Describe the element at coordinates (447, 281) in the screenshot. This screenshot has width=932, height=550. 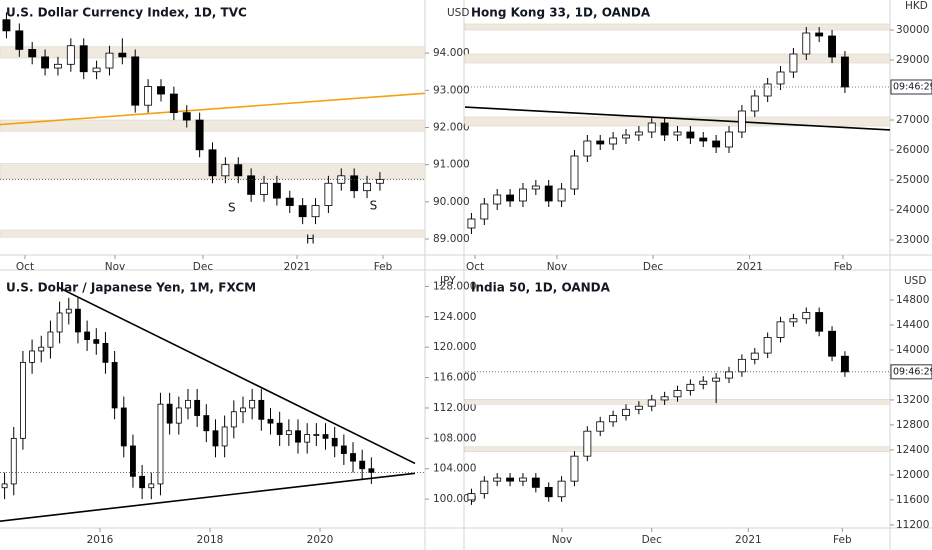
I see `unit-label: JPY` at that location.